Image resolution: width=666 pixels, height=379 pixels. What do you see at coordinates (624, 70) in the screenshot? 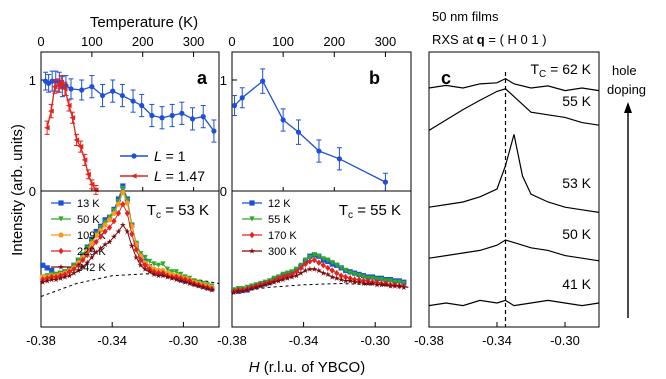
I see `hole-doping-label-line1: hole` at bounding box center [624, 70].